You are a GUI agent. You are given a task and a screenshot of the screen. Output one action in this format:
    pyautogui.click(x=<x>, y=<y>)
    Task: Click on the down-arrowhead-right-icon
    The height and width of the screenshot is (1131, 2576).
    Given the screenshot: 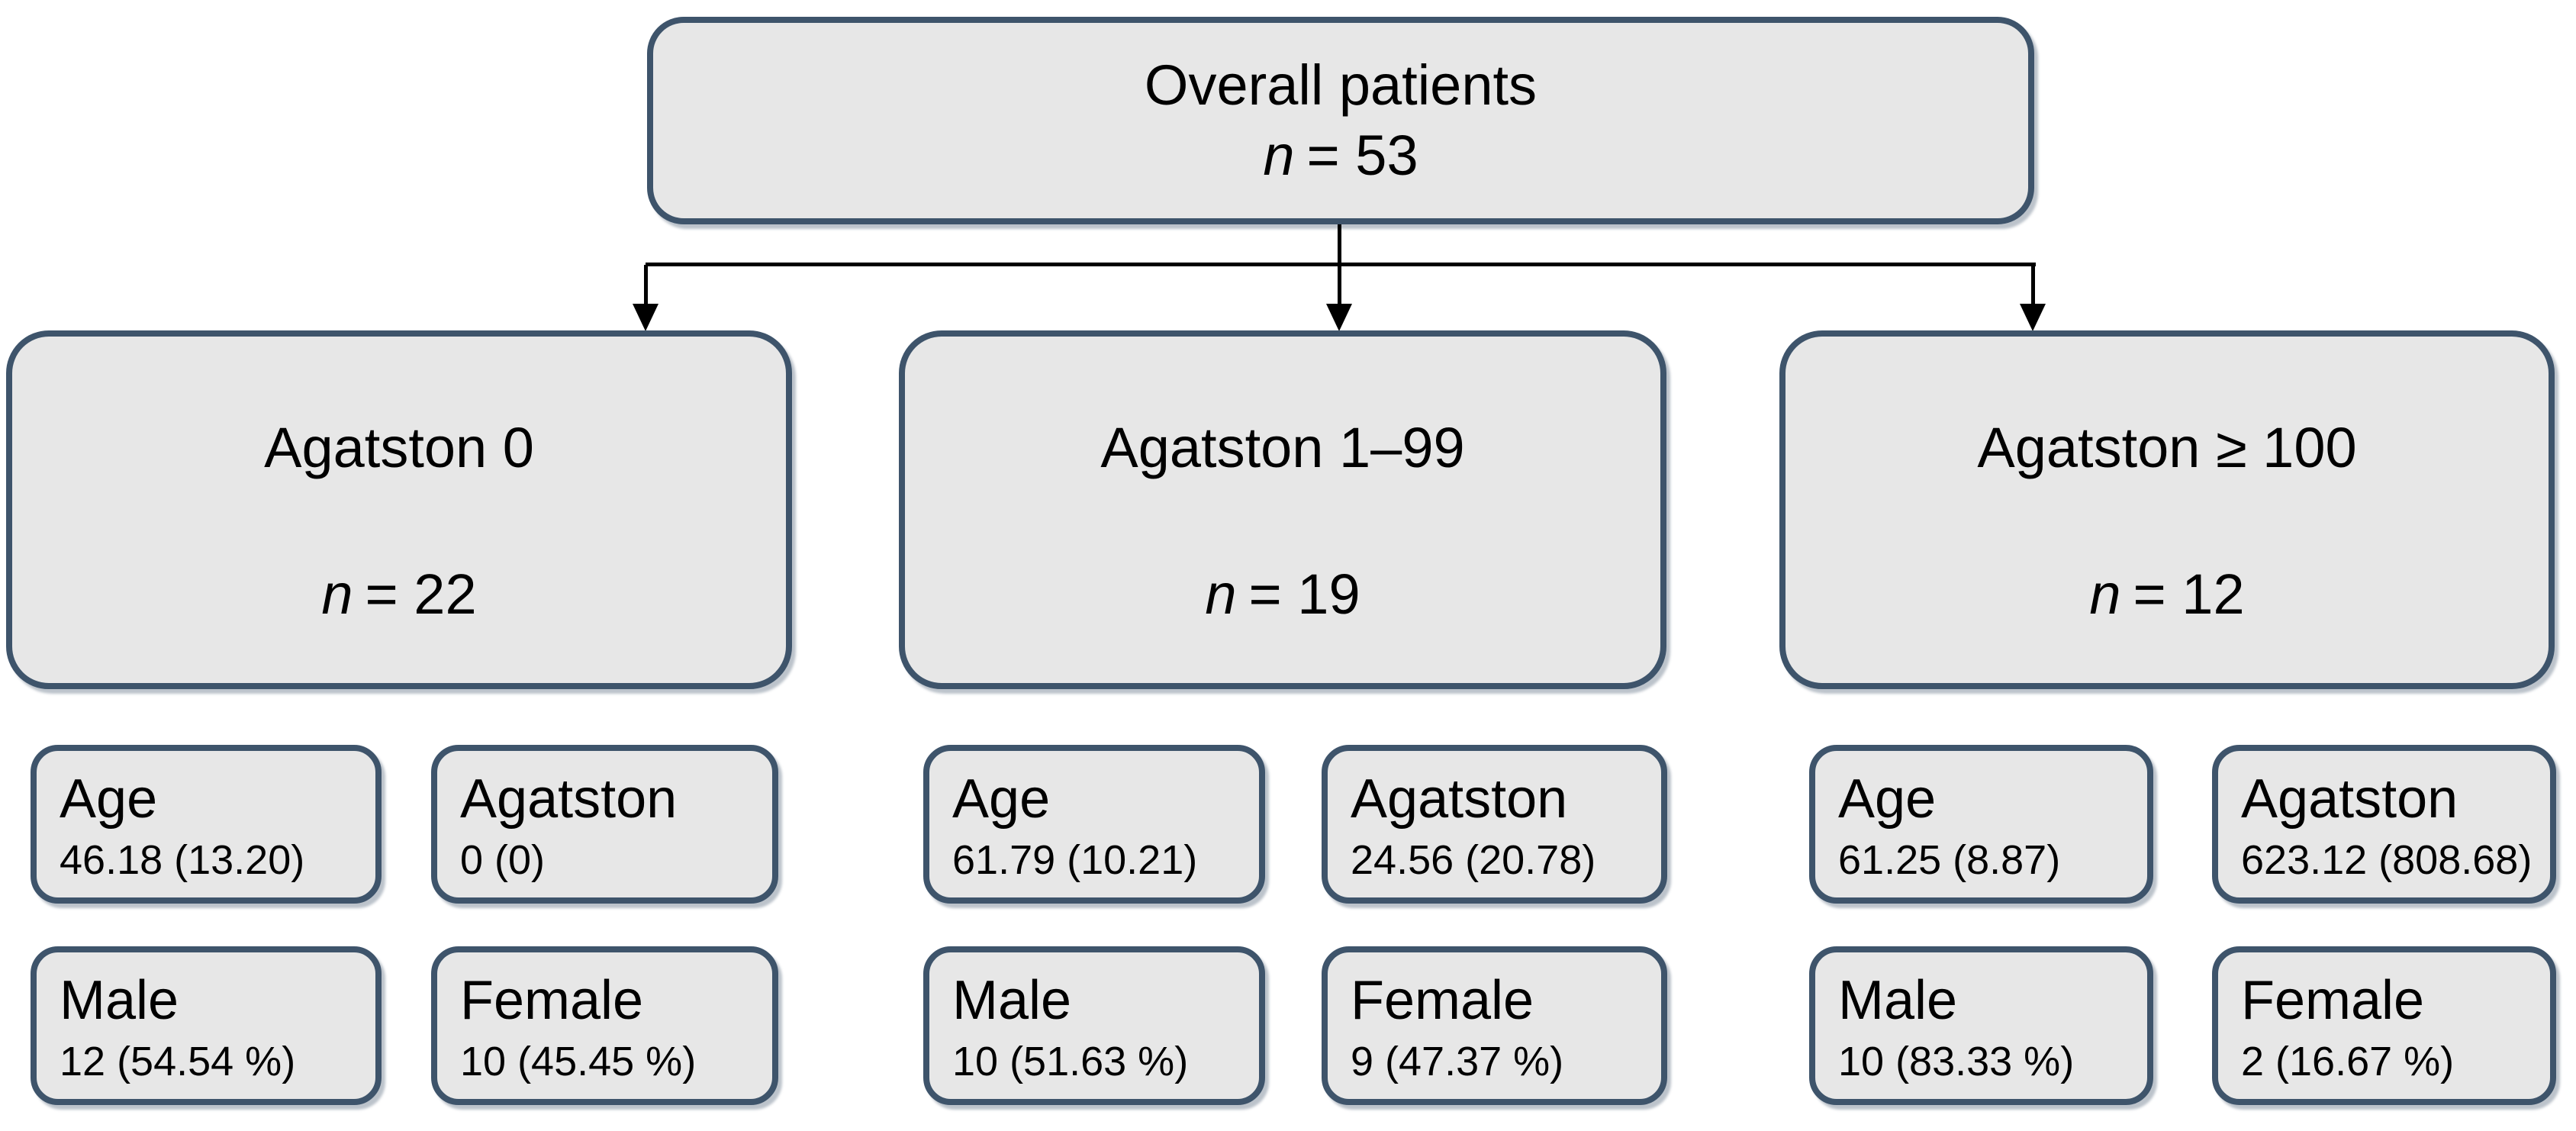 What is the action you would take?
    pyautogui.click(x=2033, y=317)
    